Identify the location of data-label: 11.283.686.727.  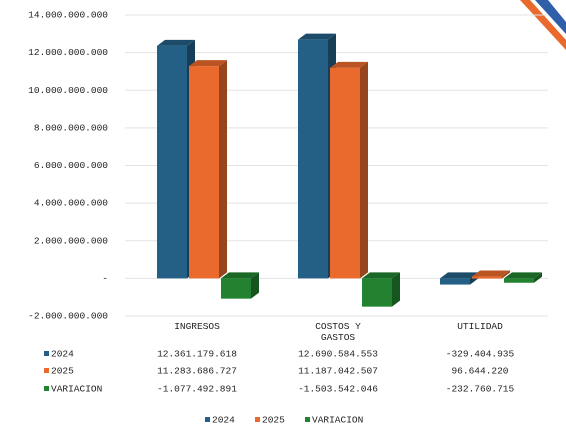
(197, 371).